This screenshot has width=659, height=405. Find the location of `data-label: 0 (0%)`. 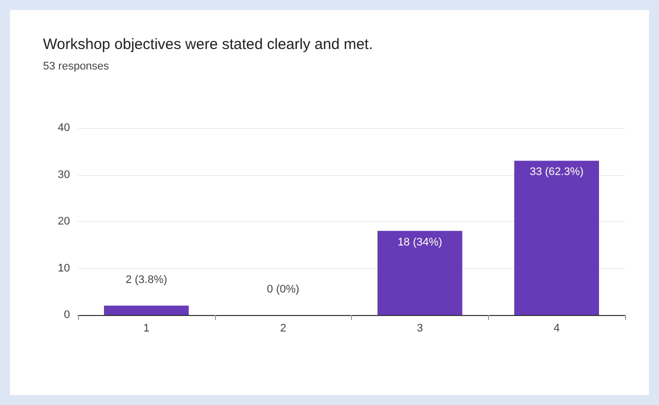

data-label: 0 (0%) is located at coordinates (283, 290).